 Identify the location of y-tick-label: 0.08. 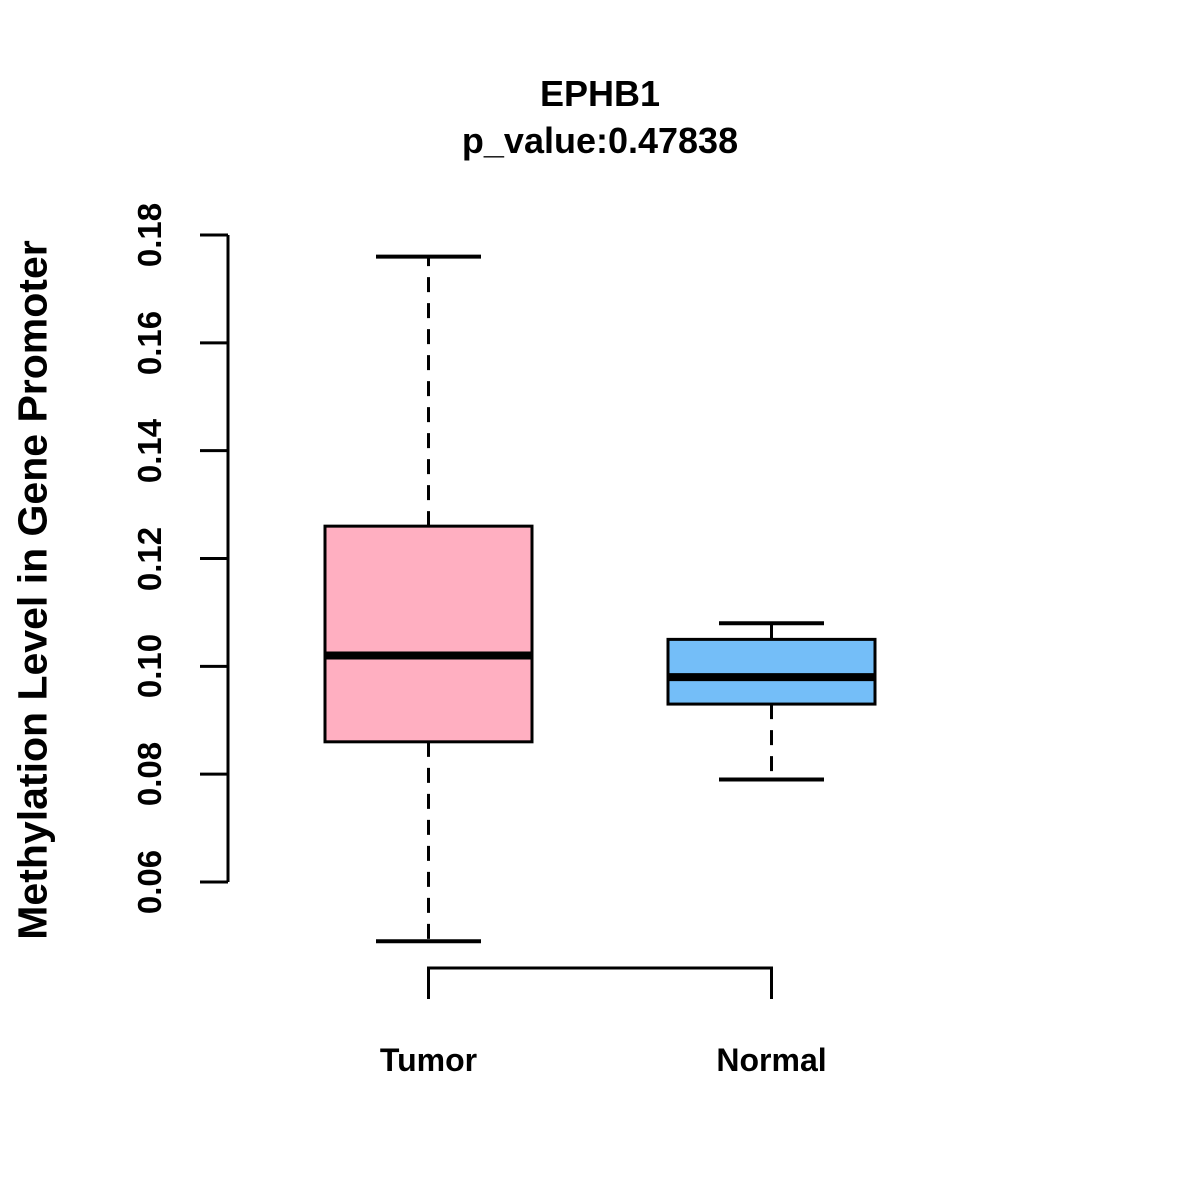
(149, 774).